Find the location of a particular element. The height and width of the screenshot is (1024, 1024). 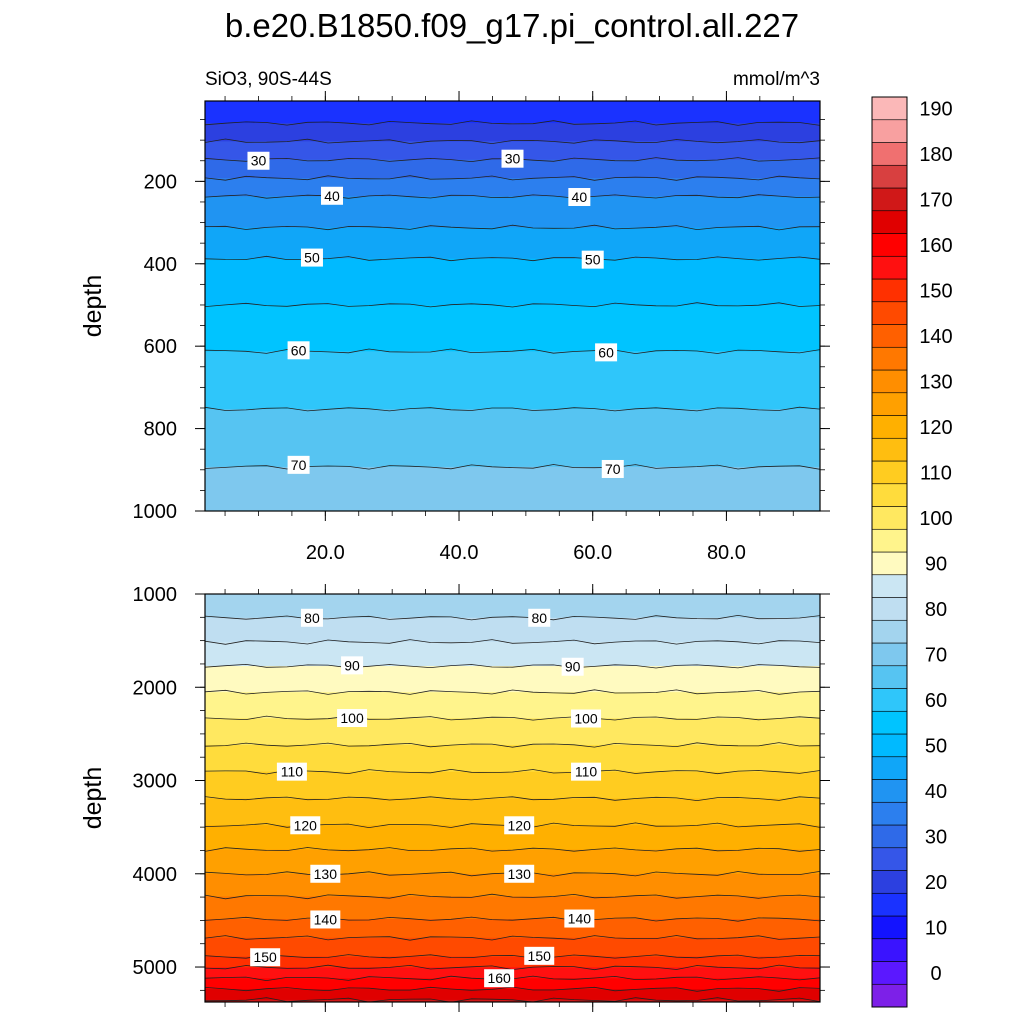

contour-label: 160 is located at coordinates (499, 978).